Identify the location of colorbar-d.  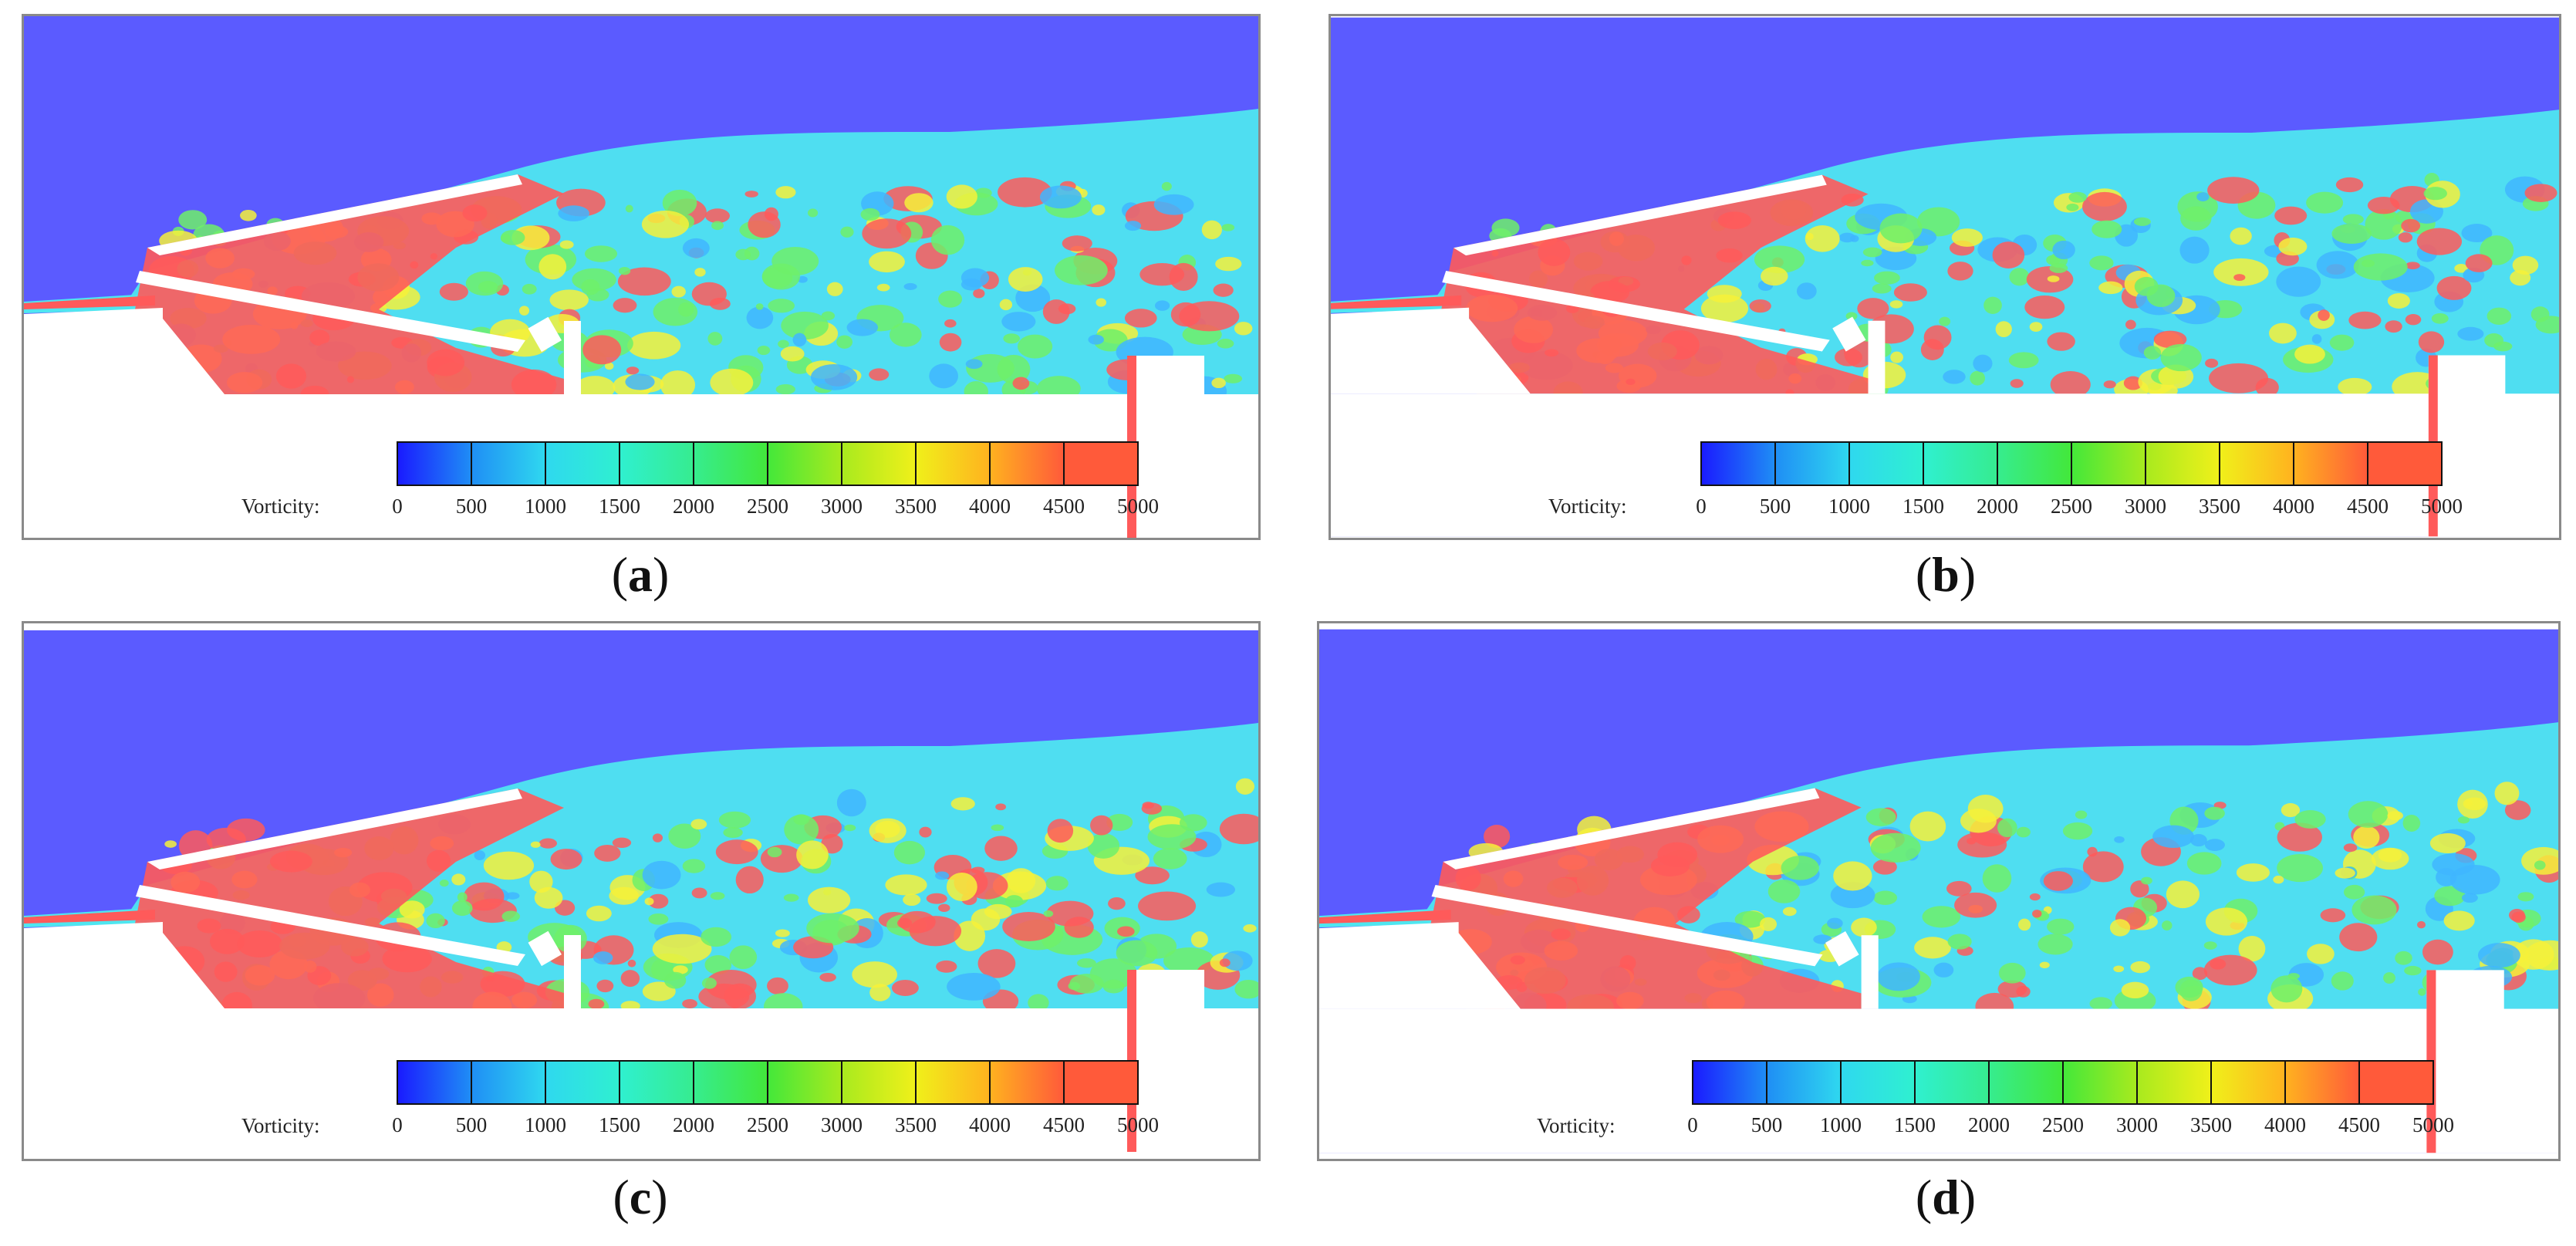
(2063, 1082).